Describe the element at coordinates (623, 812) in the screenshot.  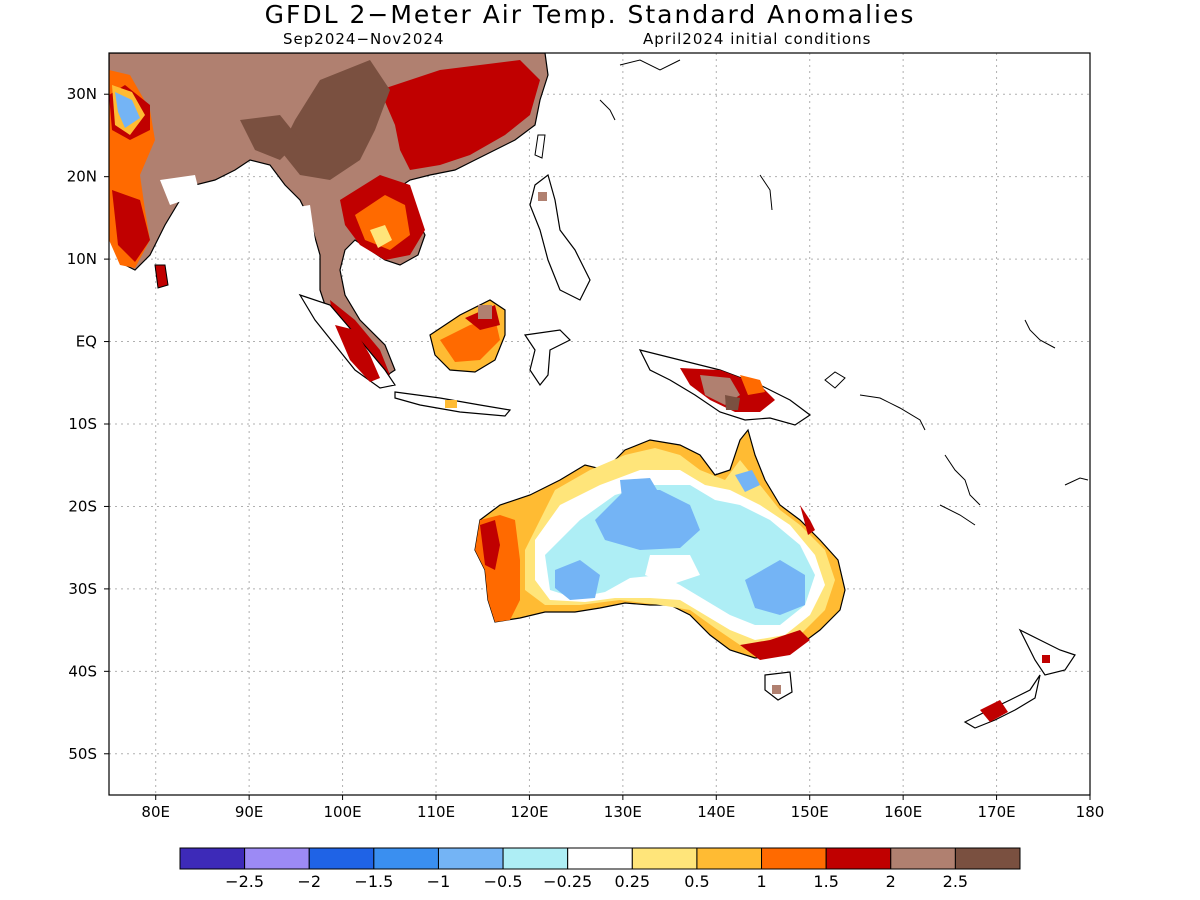
I see `lon-tick-label: 130E` at that location.